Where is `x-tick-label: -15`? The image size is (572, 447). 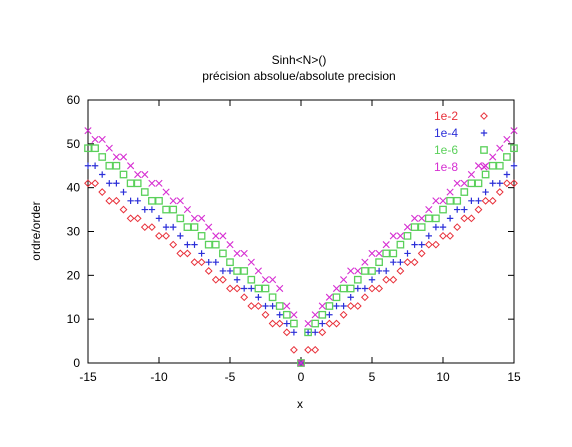
x-tick-label: -15 is located at coordinates (88, 377).